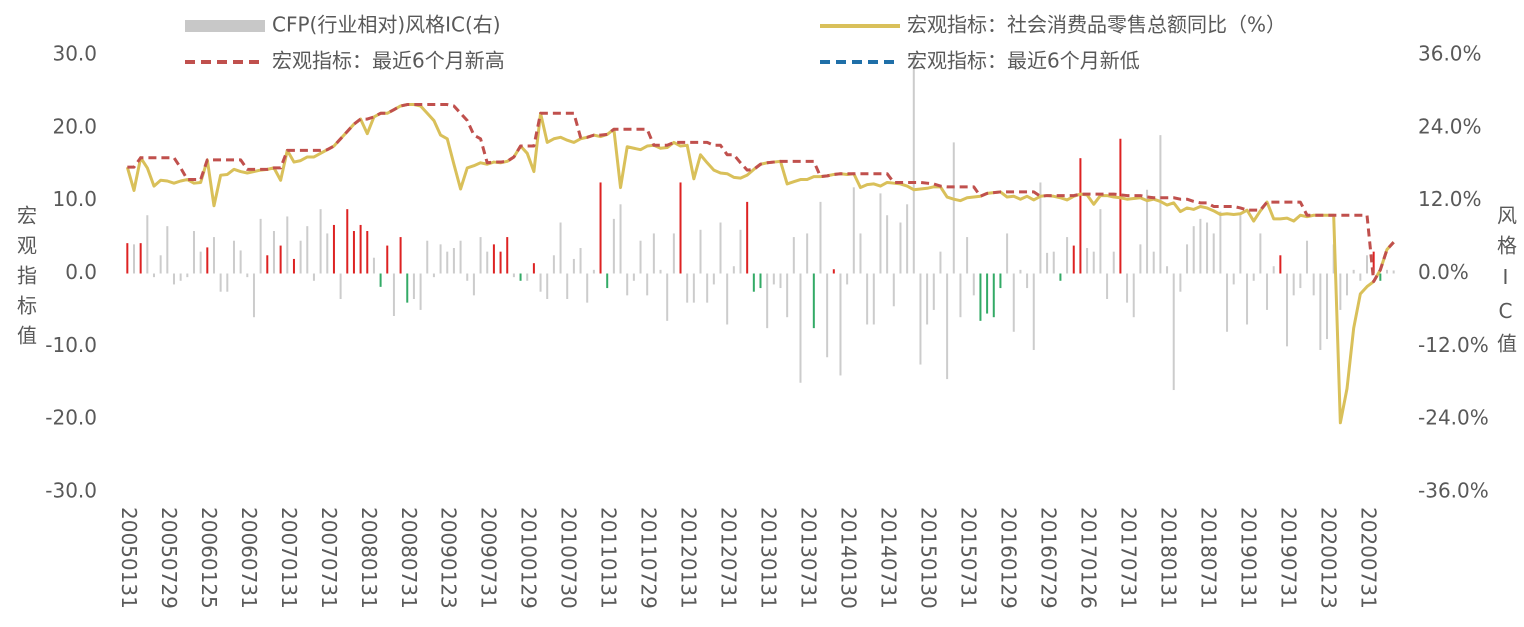 The width and height of the screenshot is (1524, 627). Describe the element at coordinates (74, 54) in the screenshot. I see `y-tick-label: 30.0` at that location.